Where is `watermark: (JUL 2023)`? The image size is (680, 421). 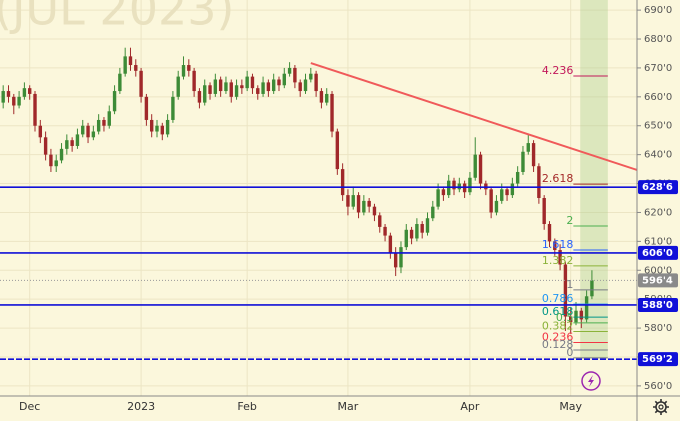 watermark: (JUL 2023) is located at coordinates (117, 18).